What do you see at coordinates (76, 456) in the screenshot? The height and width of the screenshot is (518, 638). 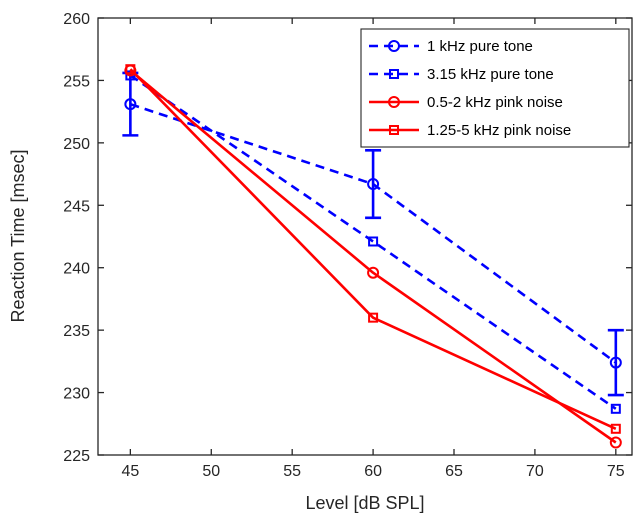 I see `y-tick-label: 225` at bounding box center [76, 456].